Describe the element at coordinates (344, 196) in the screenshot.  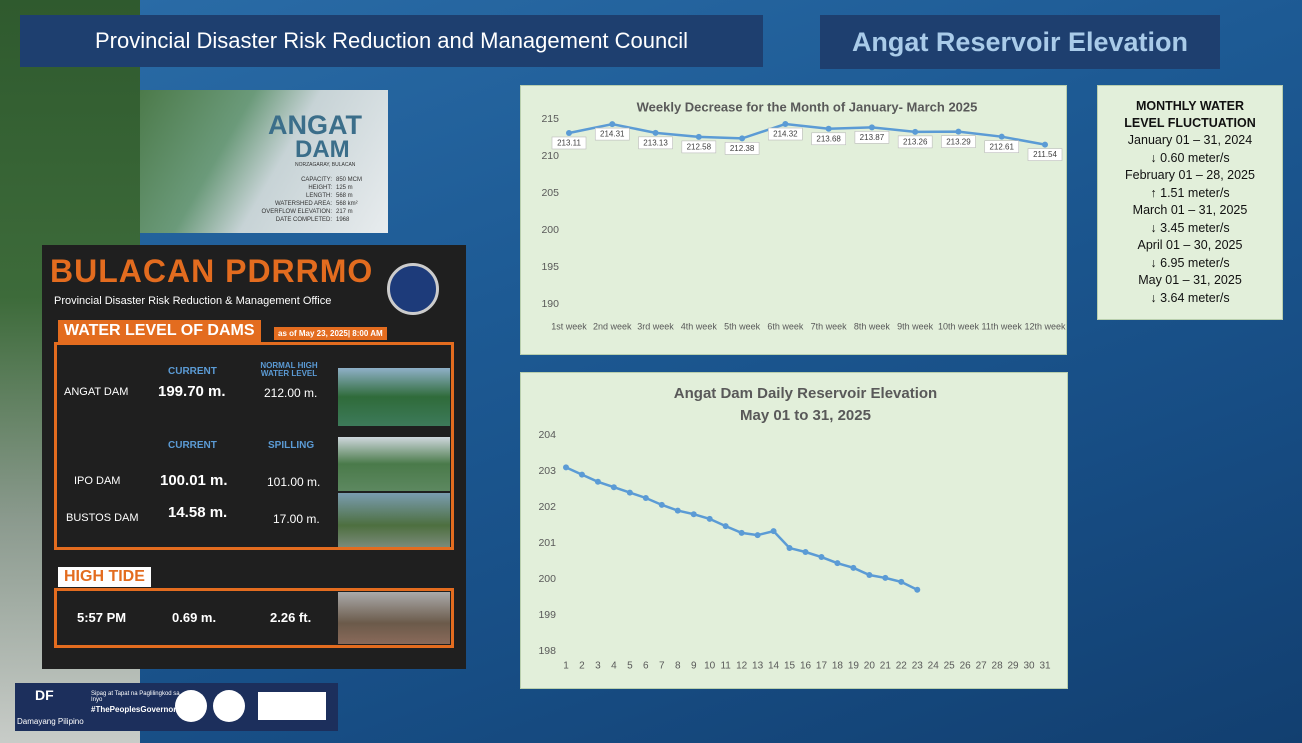
I see `spec-value: 568 m` at that location.